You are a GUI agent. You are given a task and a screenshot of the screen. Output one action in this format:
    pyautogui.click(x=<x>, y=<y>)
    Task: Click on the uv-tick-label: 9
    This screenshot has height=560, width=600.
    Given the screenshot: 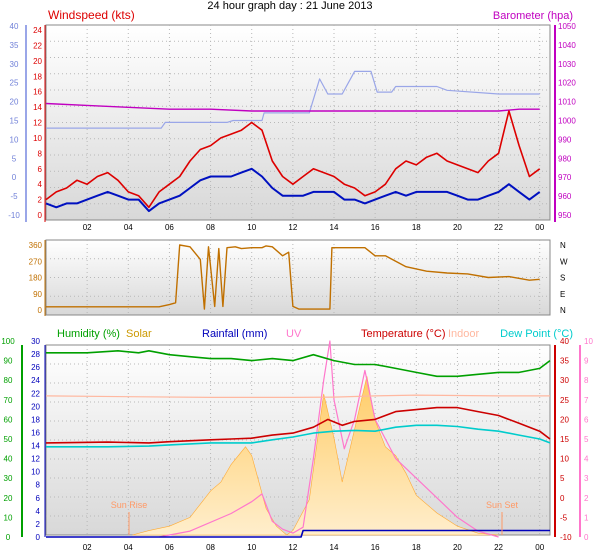 What is the action you would take?
    pyautogui.click(x=586, y=361)
    